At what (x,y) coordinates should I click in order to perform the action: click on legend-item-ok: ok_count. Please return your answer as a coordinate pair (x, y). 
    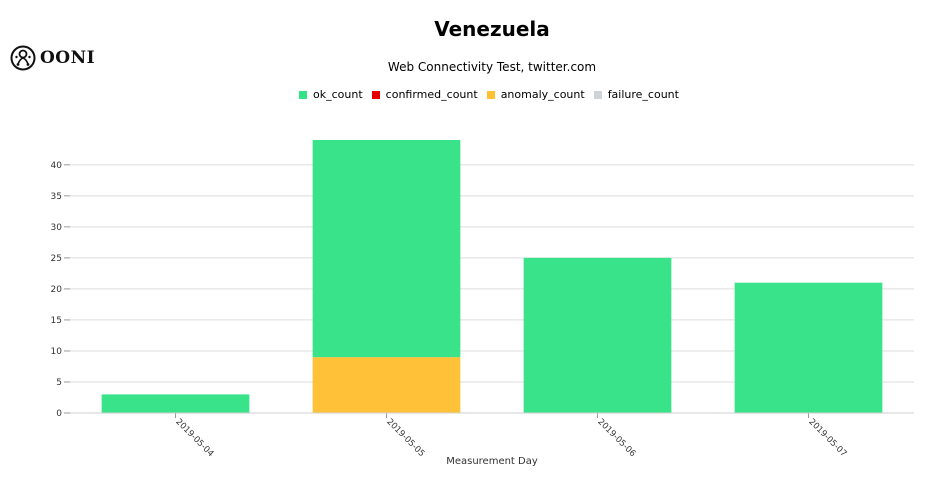
    Looking at the image, I should click on (331, 94).